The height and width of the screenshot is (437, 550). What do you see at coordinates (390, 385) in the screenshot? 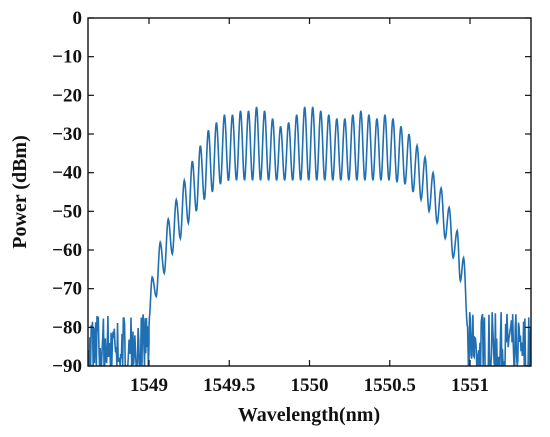
I see `x-tick-label: 1550.5` at bounding box center [390, 385].